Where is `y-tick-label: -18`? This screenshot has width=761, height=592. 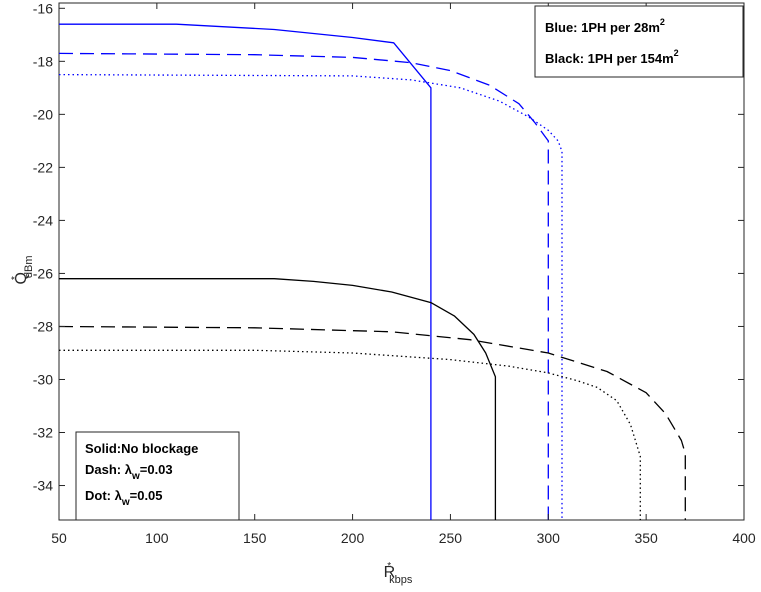
y-tick-label: -18 is located at coordinates (43, 61).